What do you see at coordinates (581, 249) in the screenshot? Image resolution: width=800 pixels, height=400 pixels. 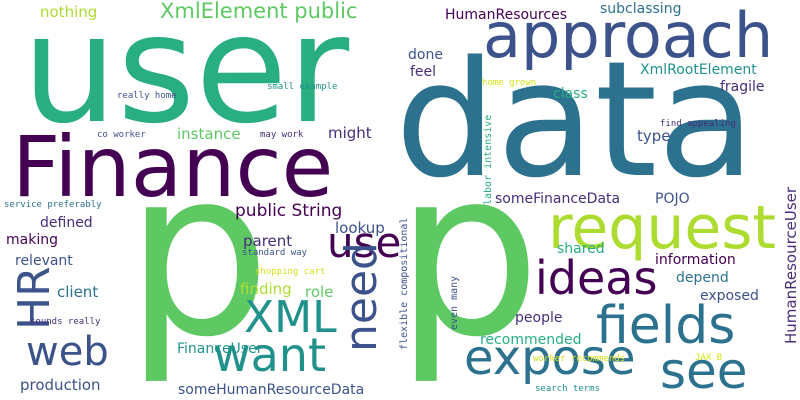 I see `word-shared: shared` at bounding box center [581, 249].